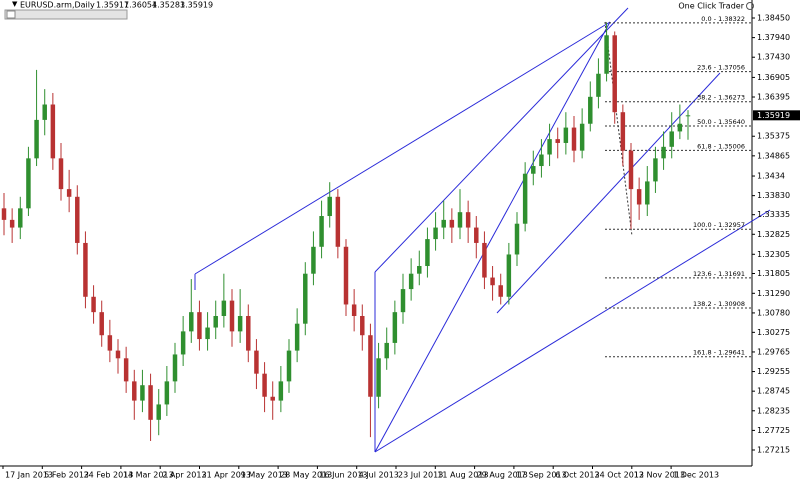 This screenshot has height=481, width=800. Describe the element at coordinates (264, 475) in the screenshot. I see `x-tick-label: 9 May 2013` at that location.